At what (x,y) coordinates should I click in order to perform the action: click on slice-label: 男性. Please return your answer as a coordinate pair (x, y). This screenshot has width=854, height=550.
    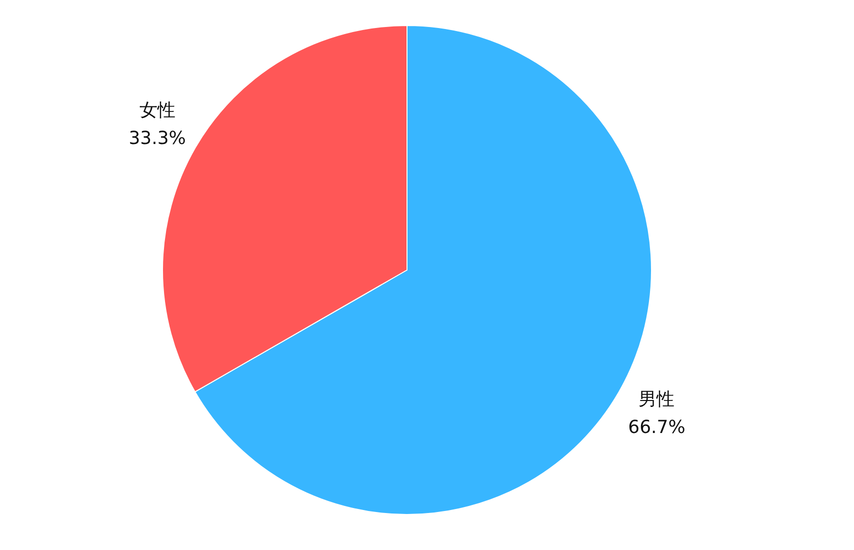
    Looking at the image, I should click on (656, 399).